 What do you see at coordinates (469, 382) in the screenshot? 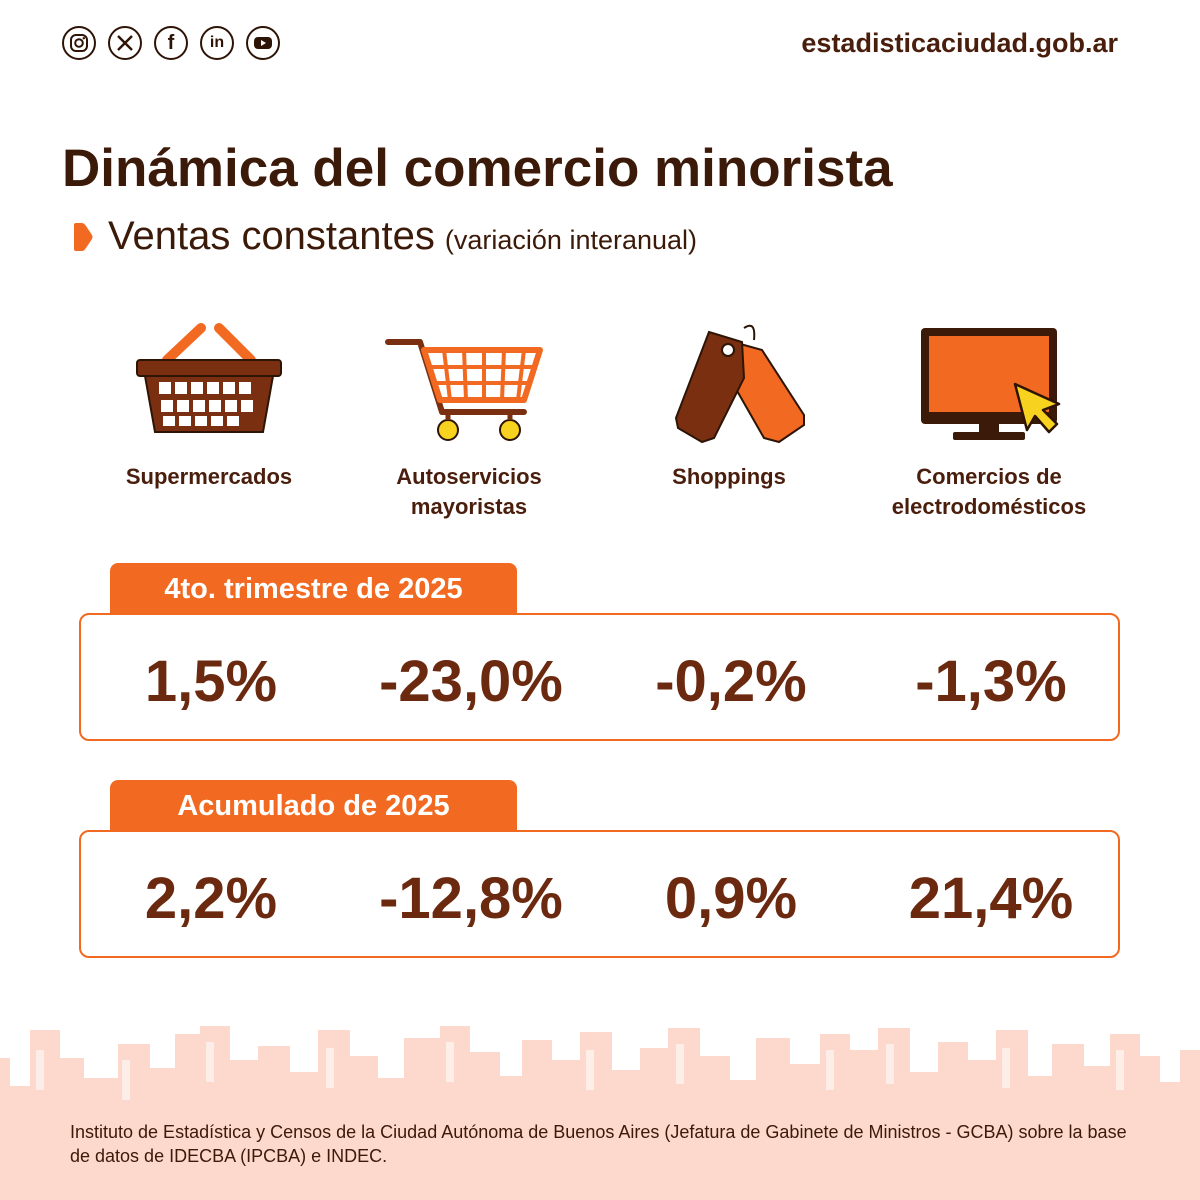
I see `shopping-cart-icon` at bounding box center [469, 382].